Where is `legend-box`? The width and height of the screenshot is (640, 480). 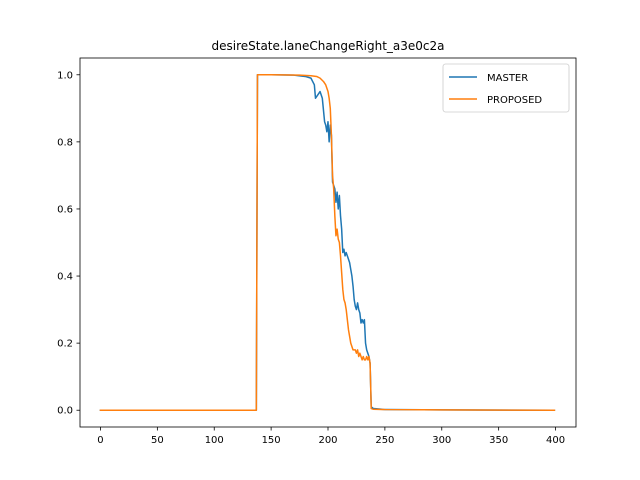
legend-box is located at coordinates (506, 88).